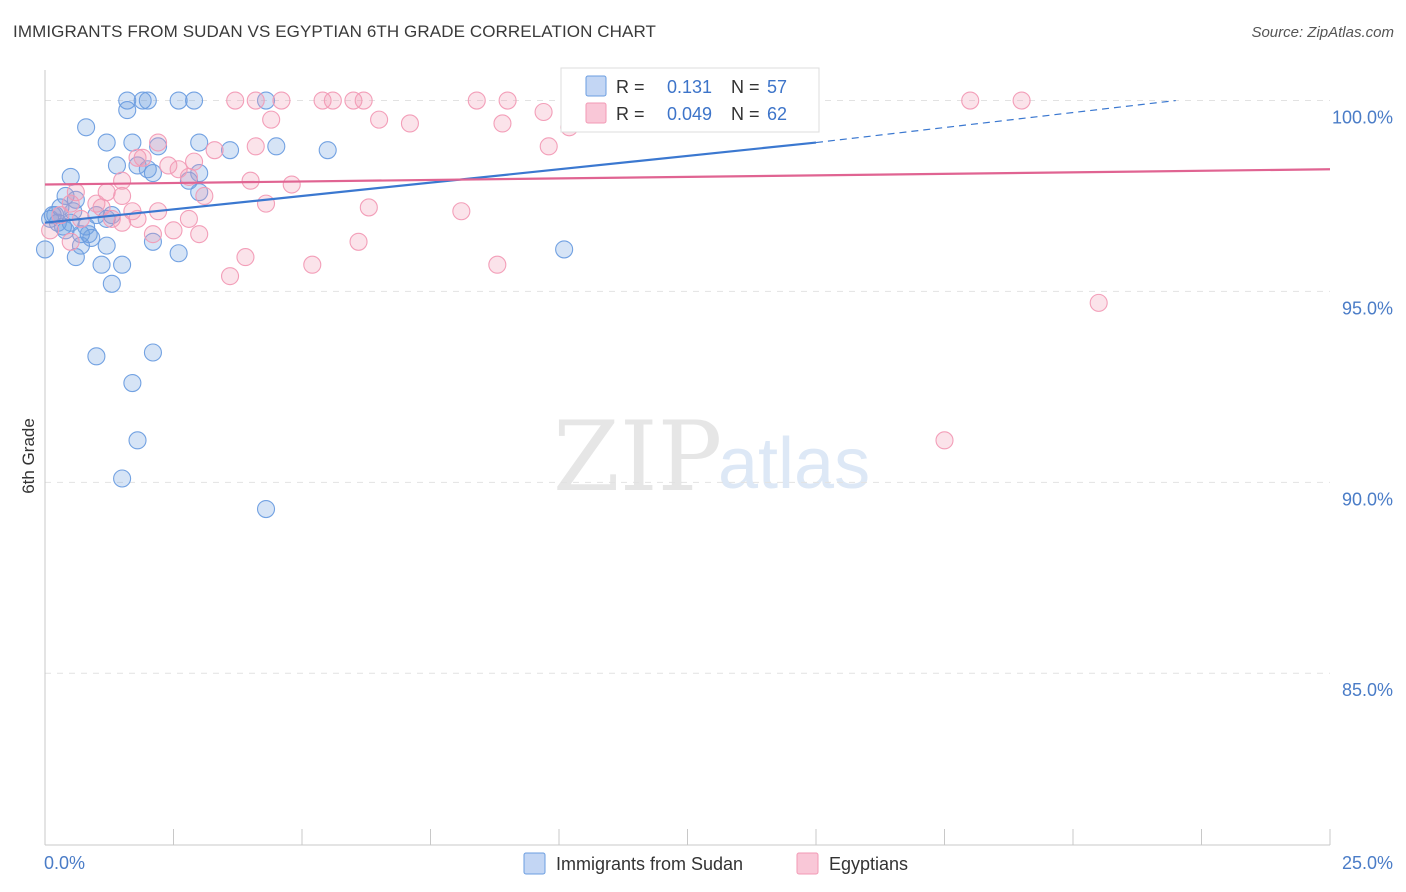 The image size is (1406, 892). I want to click on legend-label-egyptians: Egyptians, so click(868, 864).